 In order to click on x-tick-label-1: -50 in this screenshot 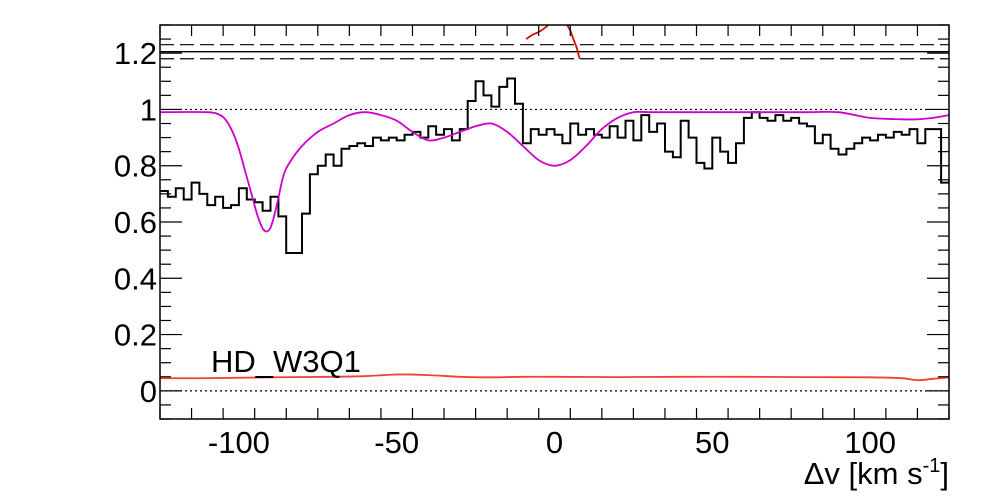, I will do `click(396, 442)`.